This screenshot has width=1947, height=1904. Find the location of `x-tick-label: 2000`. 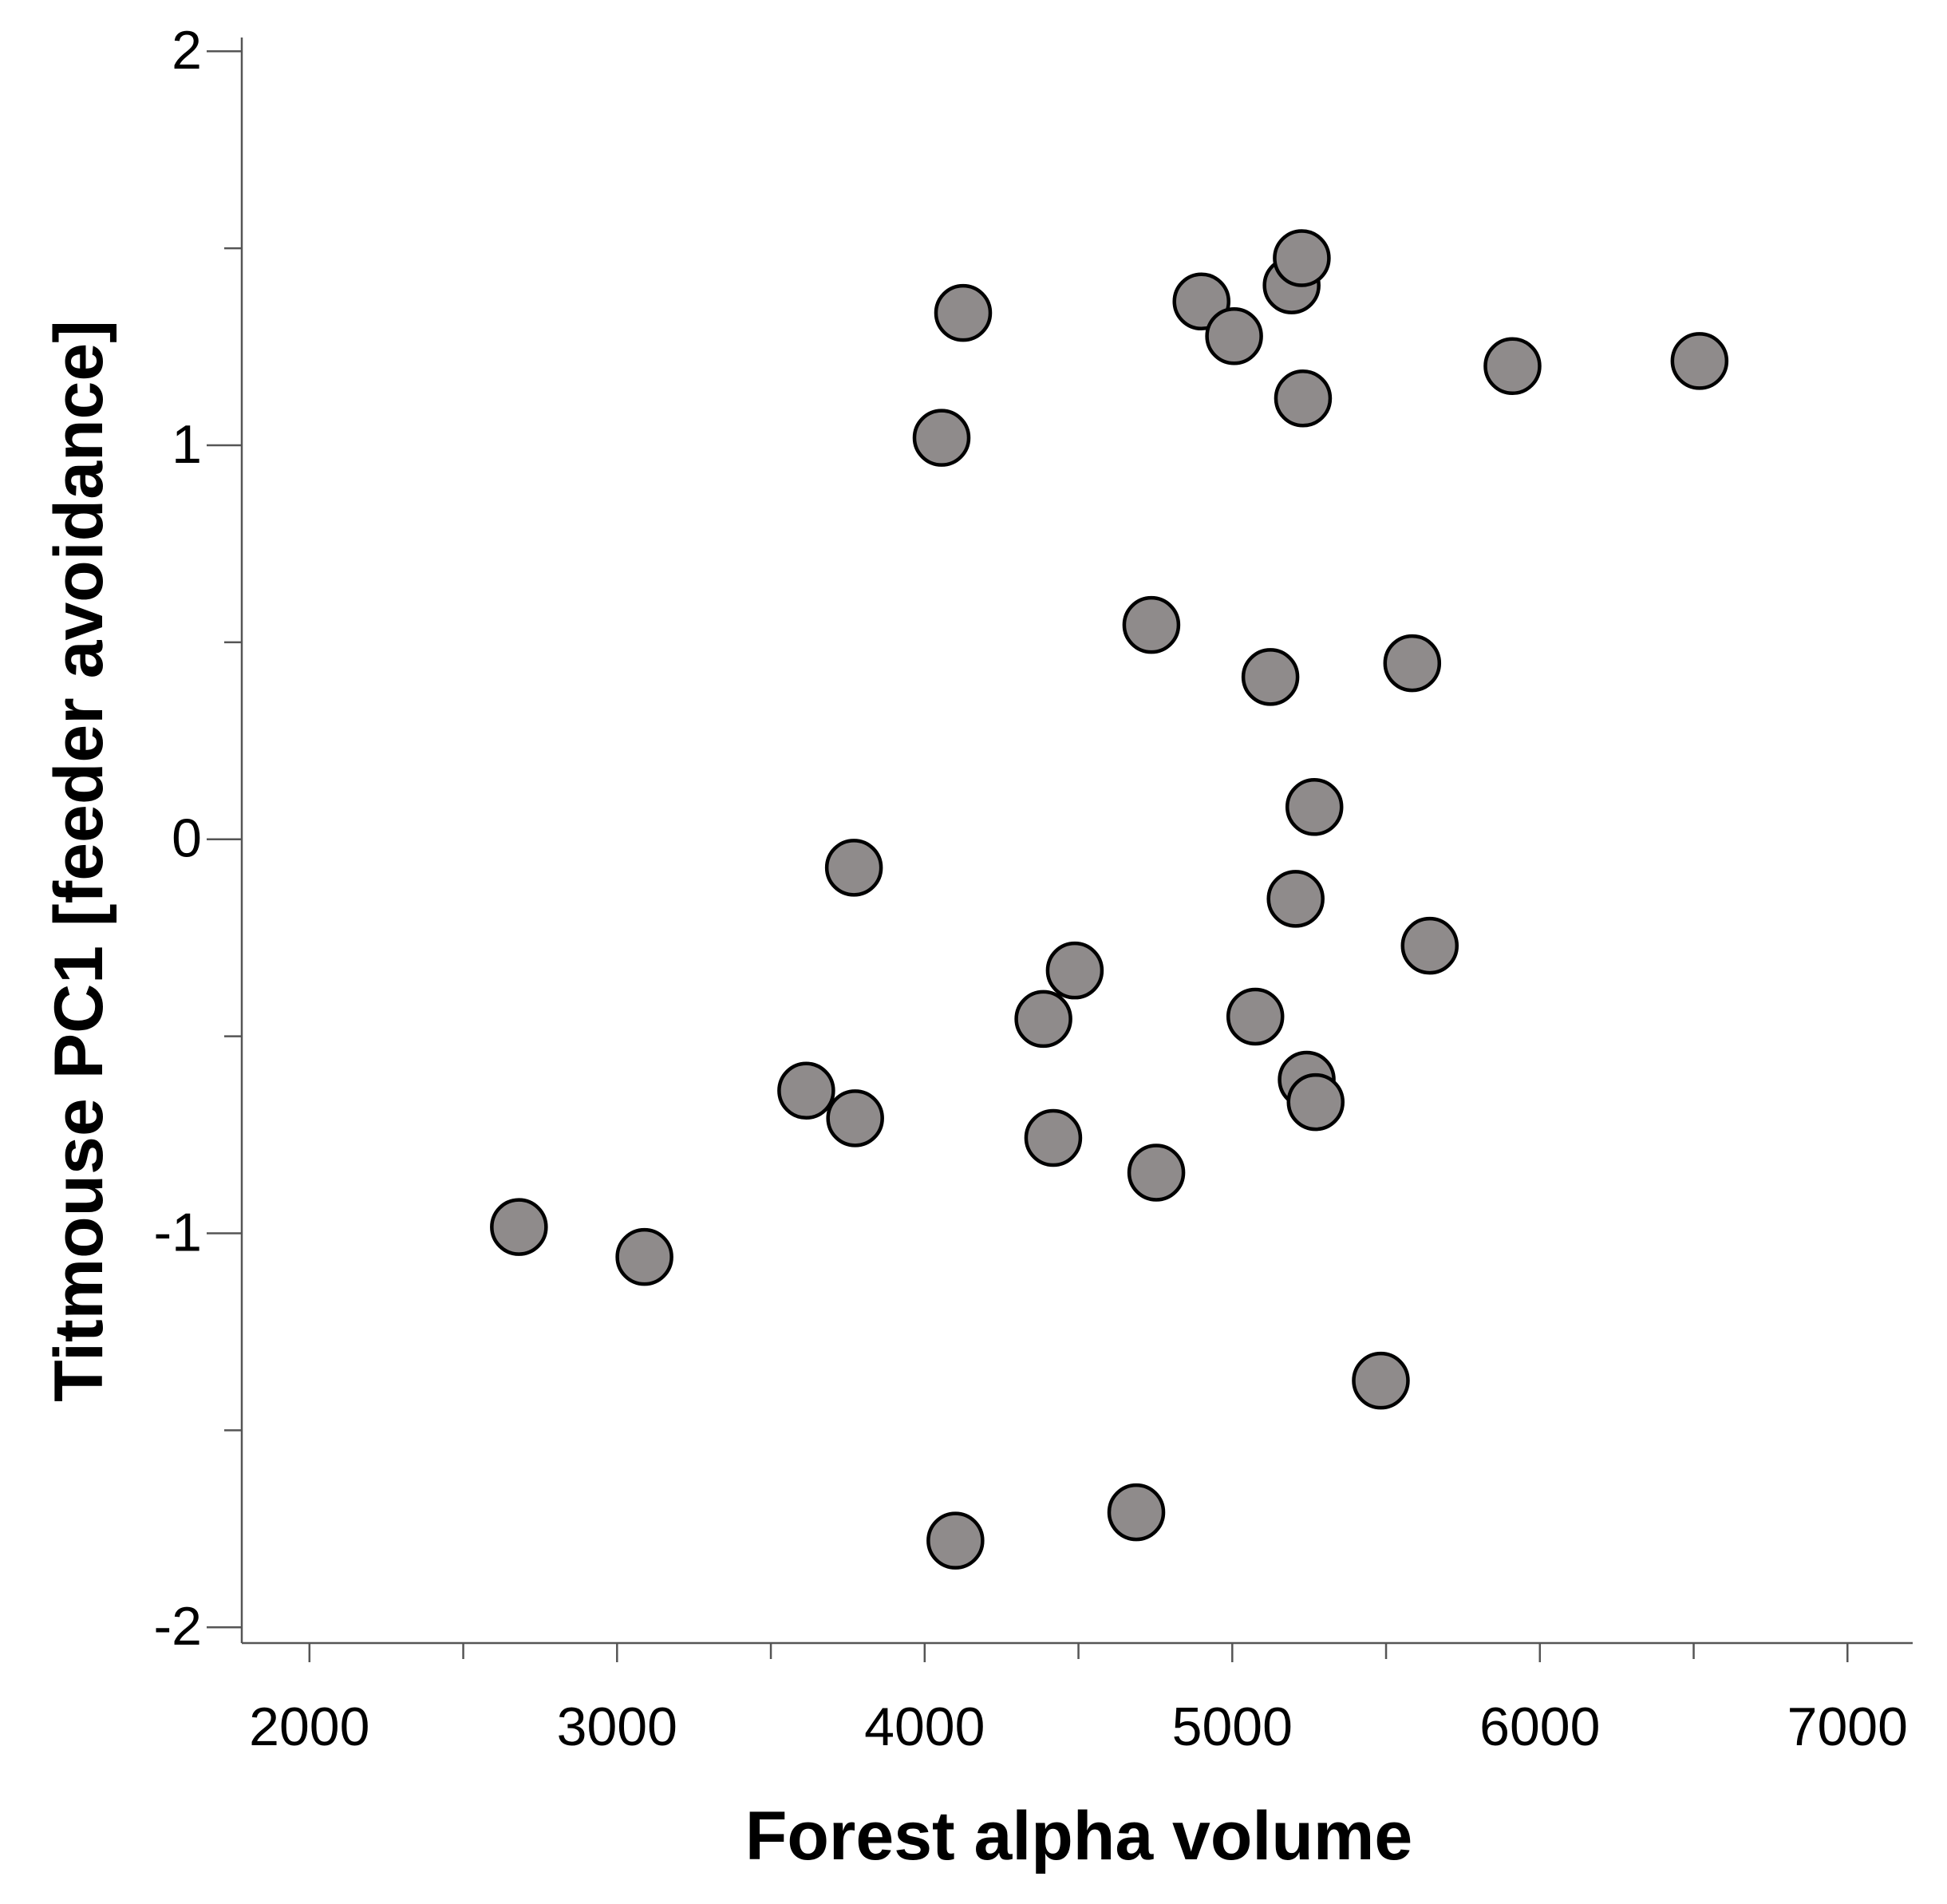

x-tick-label: 2000 is located at coordinates (309, 1727).